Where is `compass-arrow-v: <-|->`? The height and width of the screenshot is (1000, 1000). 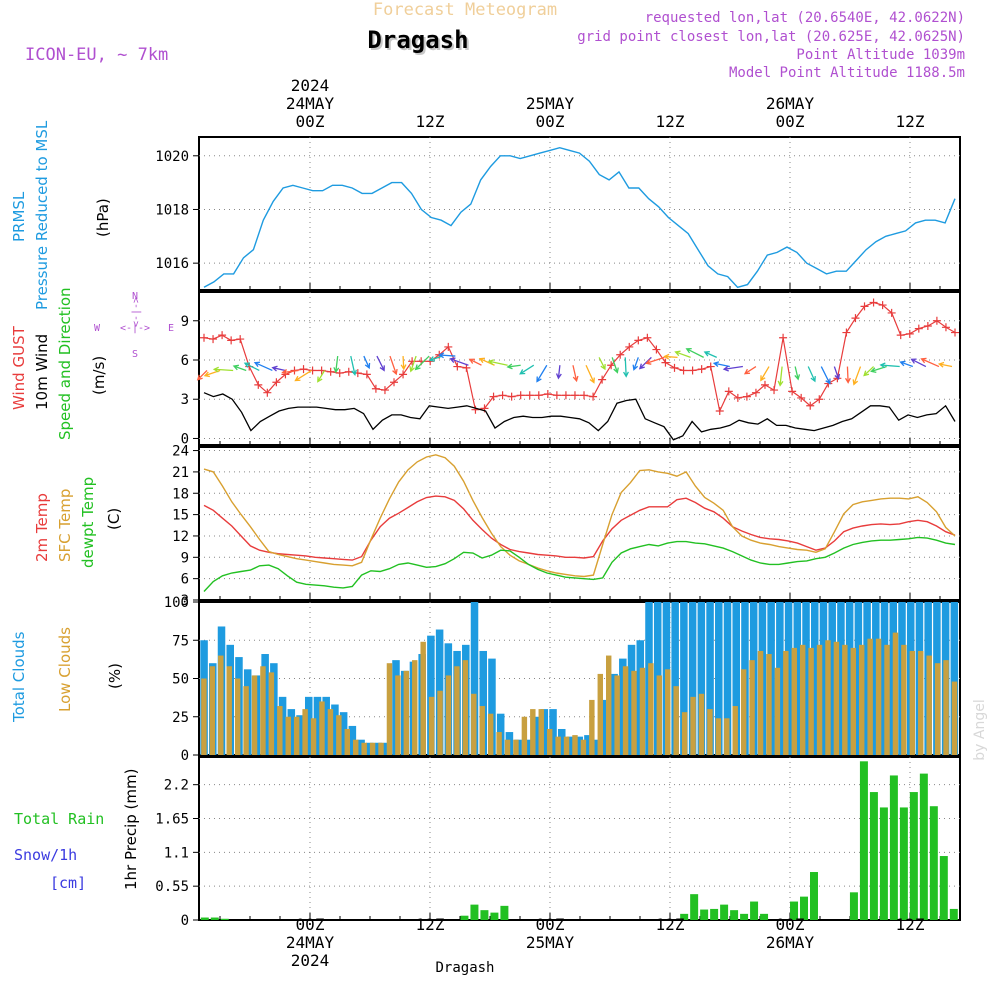 compass-arrow-v: <-|-> is located at coordinates (136, 312).